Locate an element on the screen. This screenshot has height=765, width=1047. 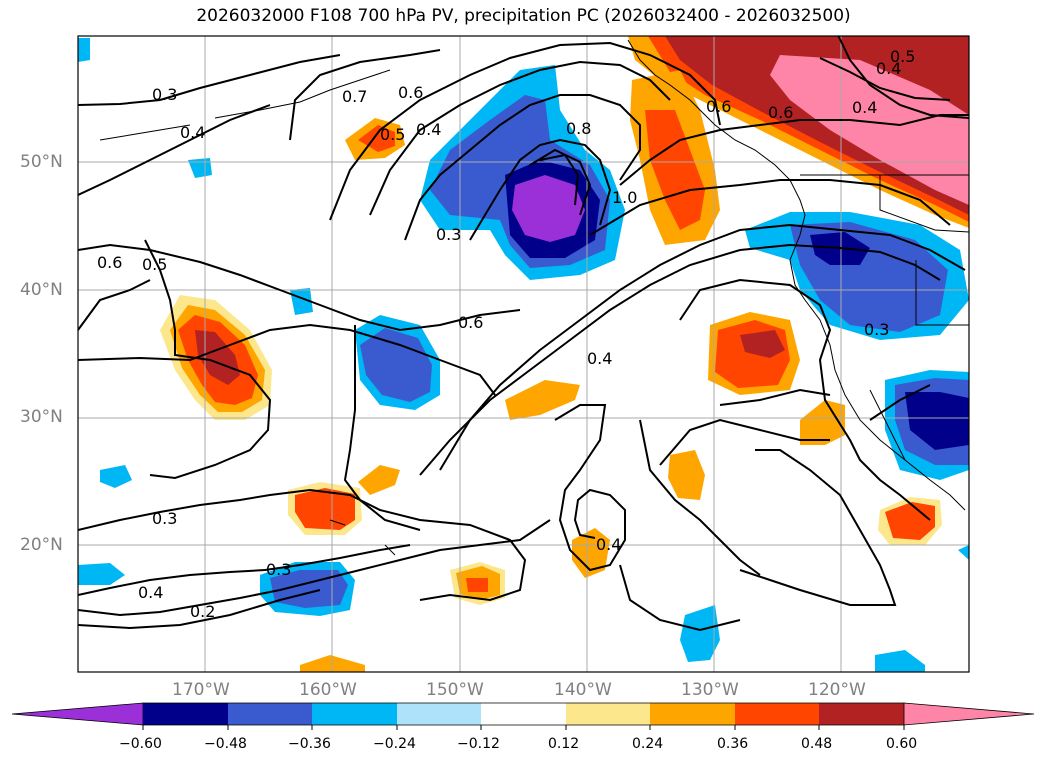
colorbar is located at coordinates (523, 716).